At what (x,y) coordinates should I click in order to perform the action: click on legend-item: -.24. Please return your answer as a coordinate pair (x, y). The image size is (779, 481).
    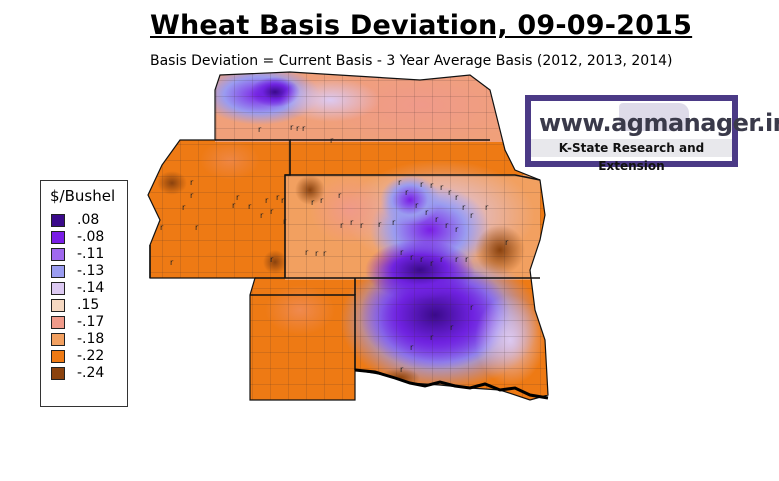
    Looking at the image, I should click on (88, 373).